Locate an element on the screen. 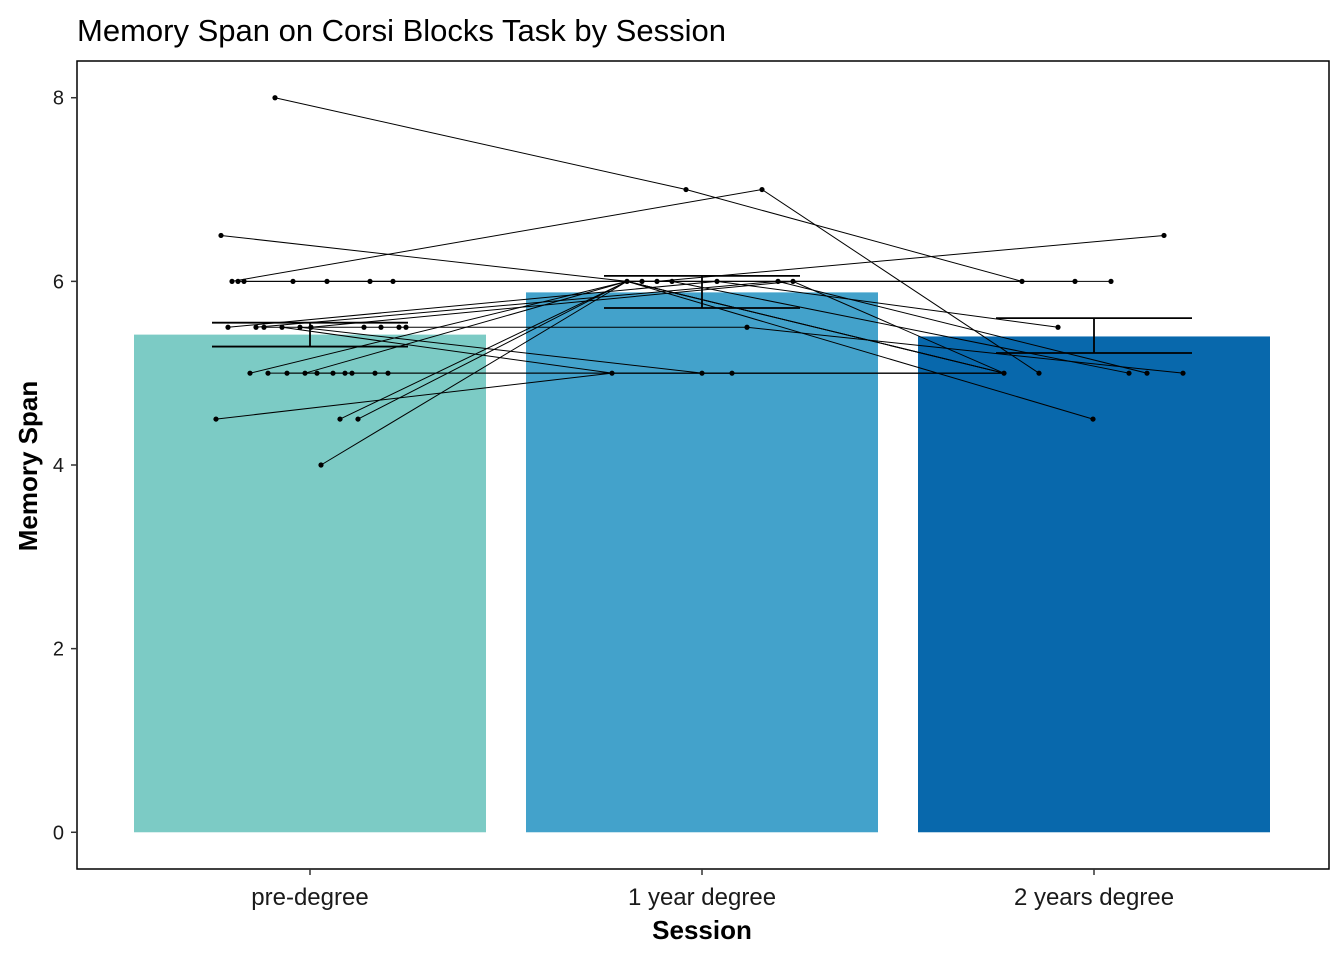 The image size is (1344, 960). x-axis-title: Session is located at coordinates (702, 930).